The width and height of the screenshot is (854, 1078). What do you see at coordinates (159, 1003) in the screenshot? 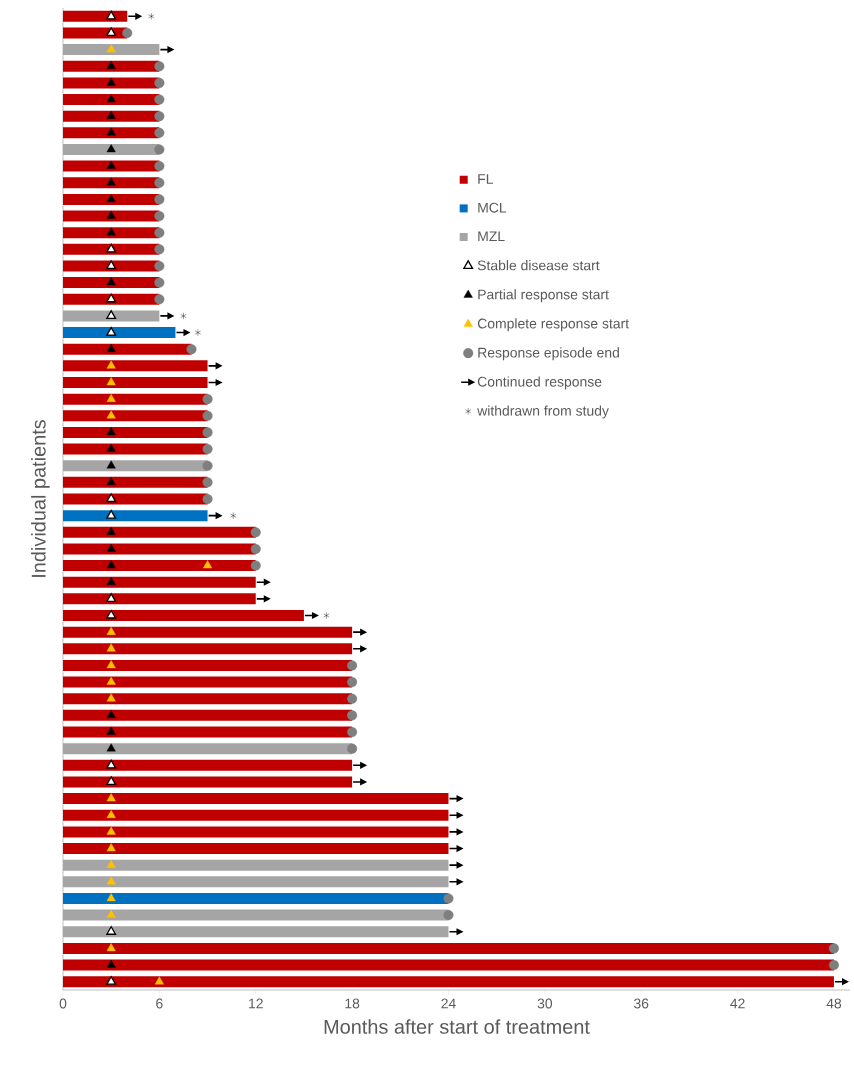
I see `x-tick-label: 6` at bounding box center [159, 1003].